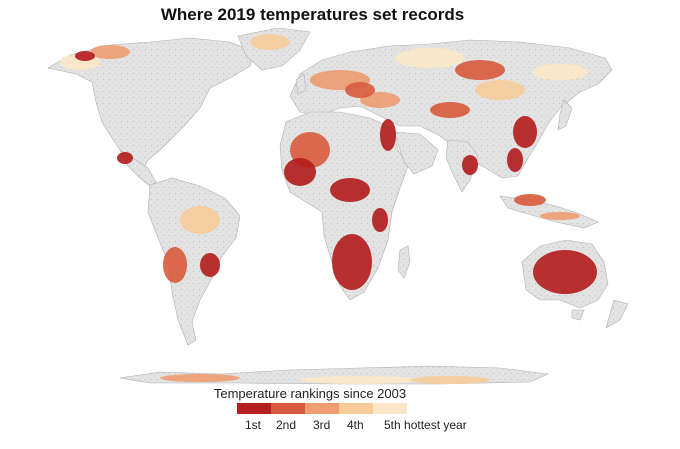  I want to click on legend-swatch-2nd, so click(288, 408).